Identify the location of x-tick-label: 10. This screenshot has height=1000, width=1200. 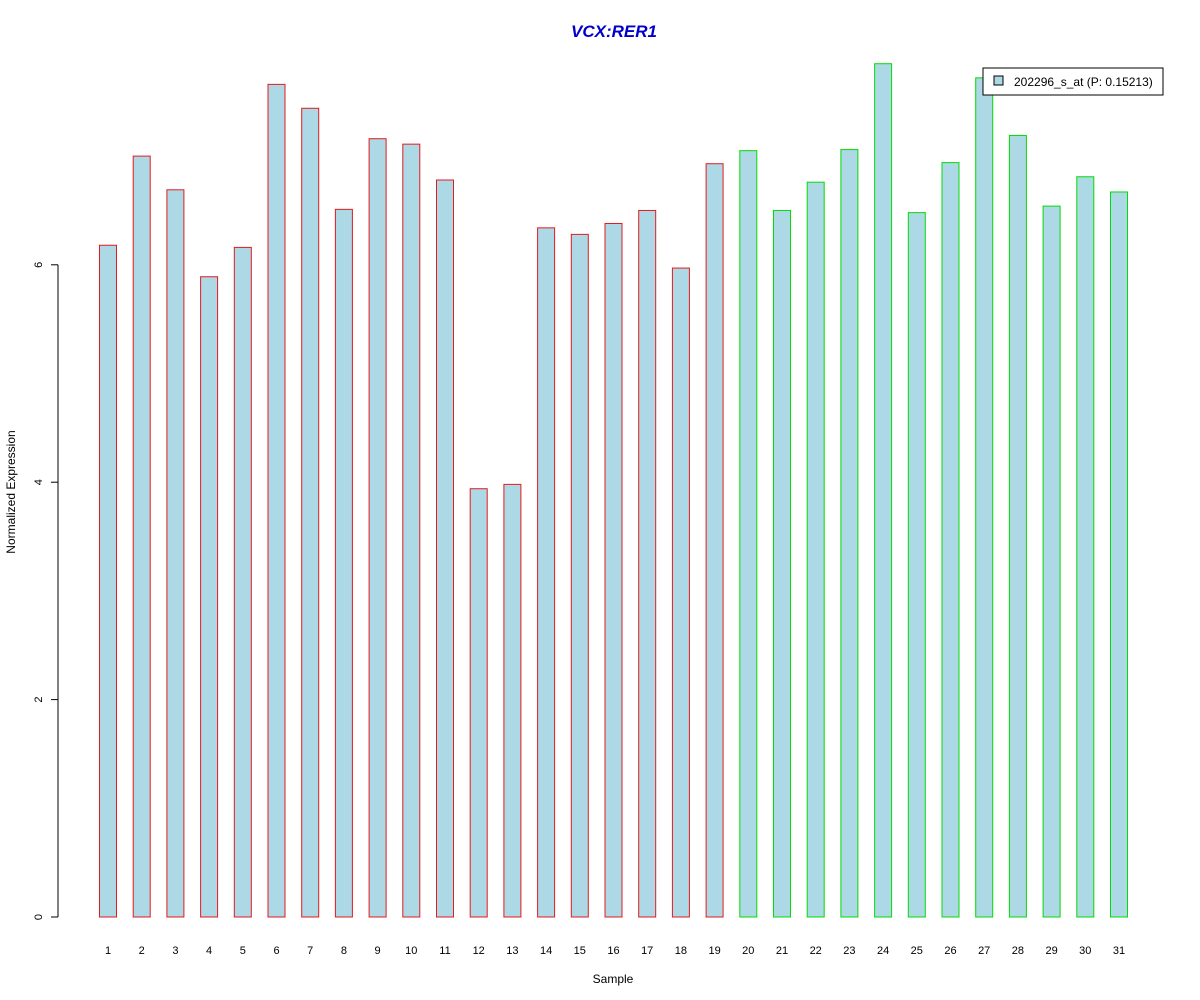
(411, 951).